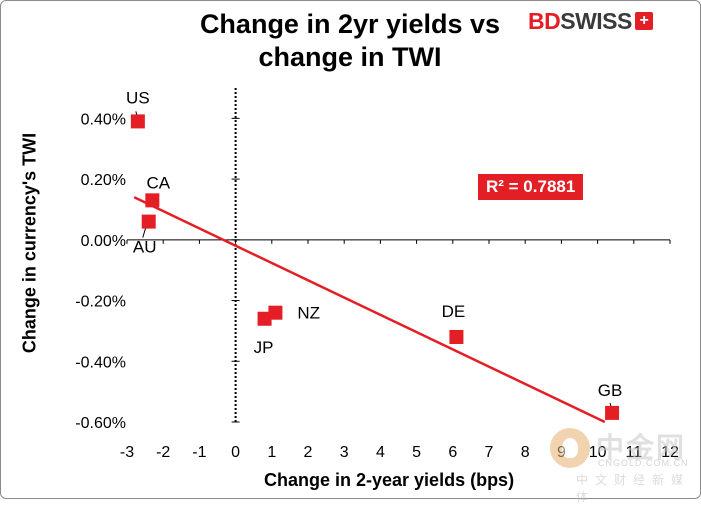  I want to click on watermark-logo-icon, so click(570, 448).